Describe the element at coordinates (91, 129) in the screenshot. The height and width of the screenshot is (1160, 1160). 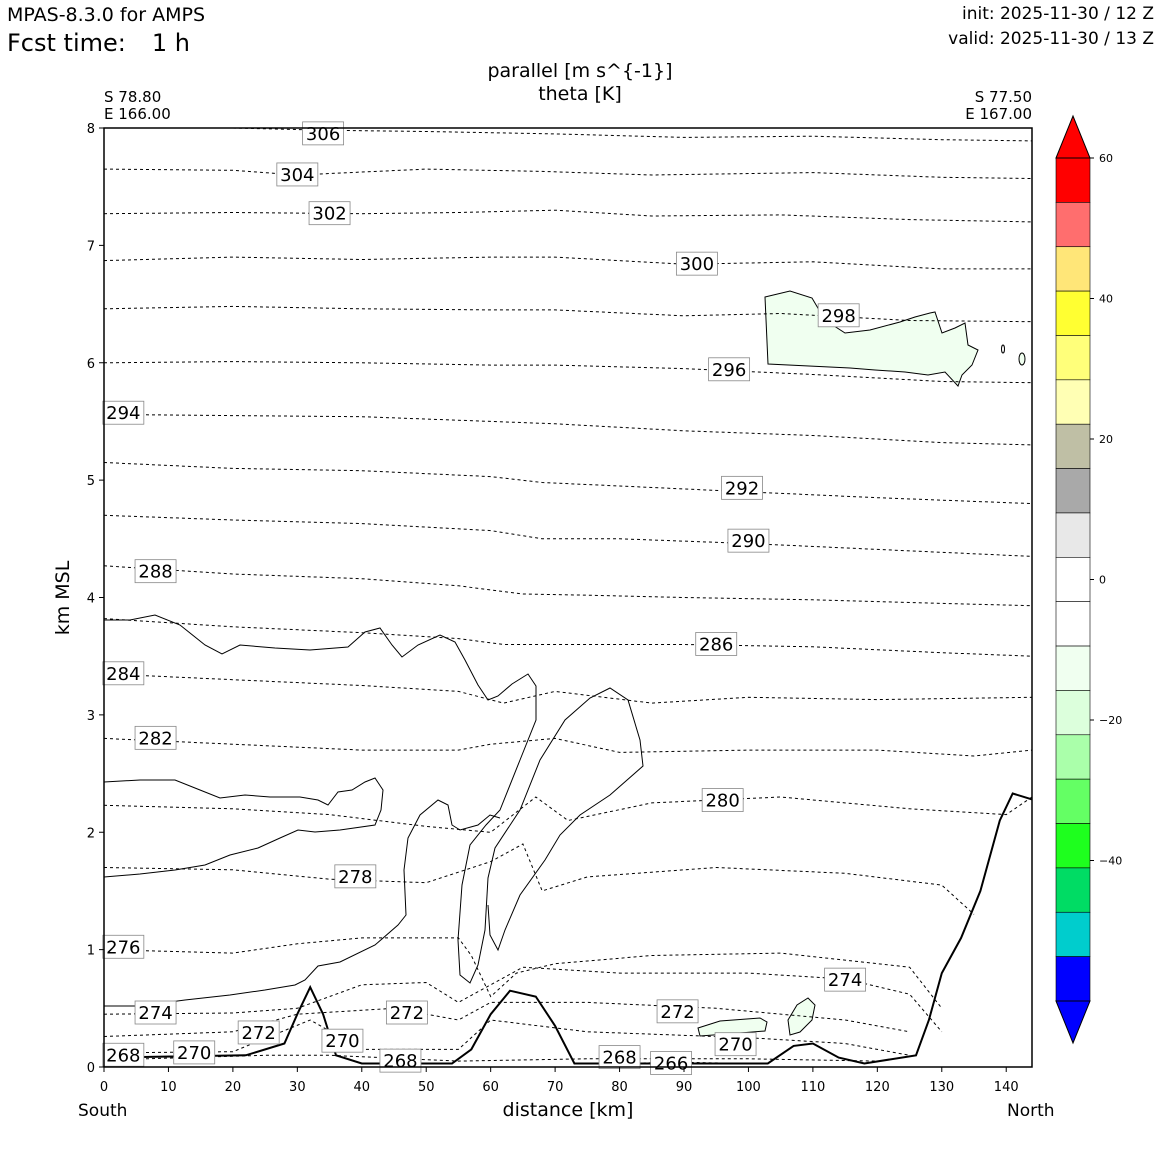
I see `y-tick-label: 8` at that location.